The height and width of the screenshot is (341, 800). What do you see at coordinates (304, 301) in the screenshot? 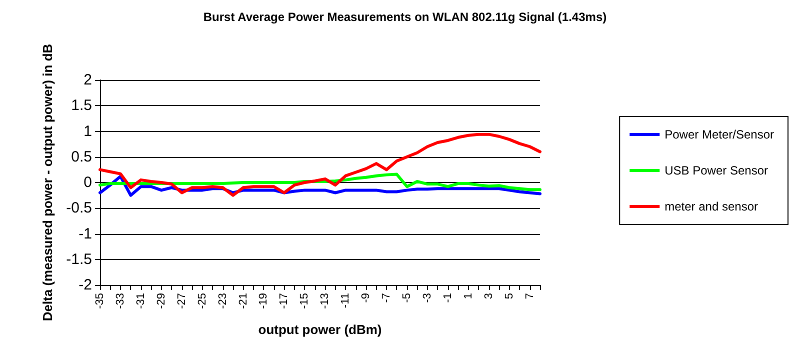
I see `x-tick-label: -15` at bounding box center [304, 301].